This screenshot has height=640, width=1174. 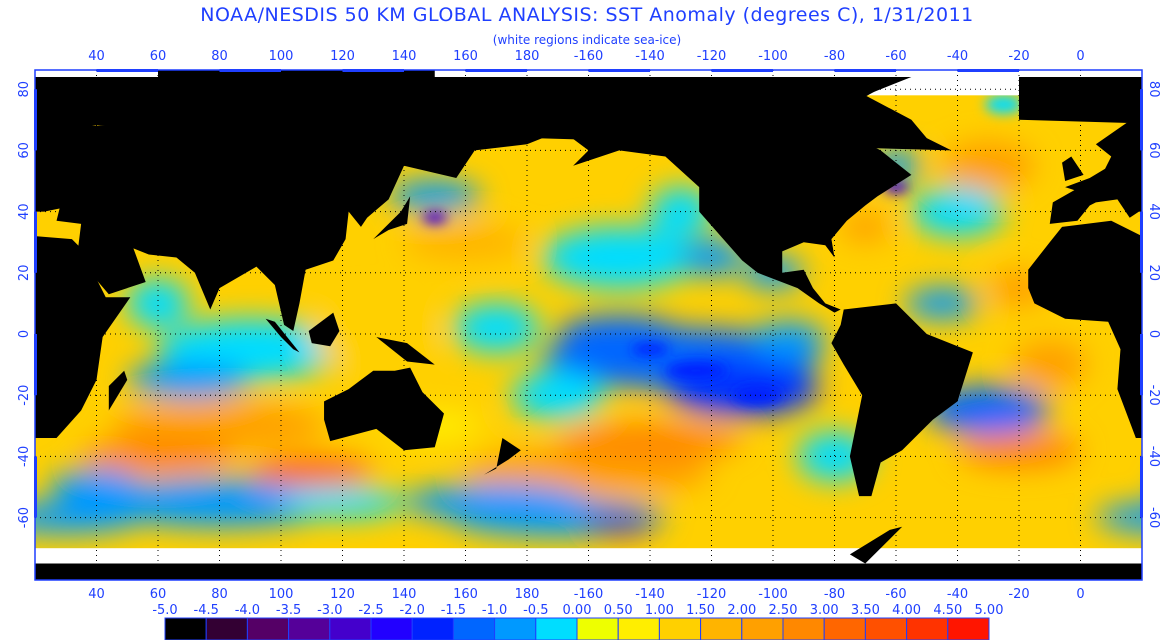 What do you see at coordinates (1085, 329) in the screenshot?
I see `land-africa` at bounding box center [1085, 329].